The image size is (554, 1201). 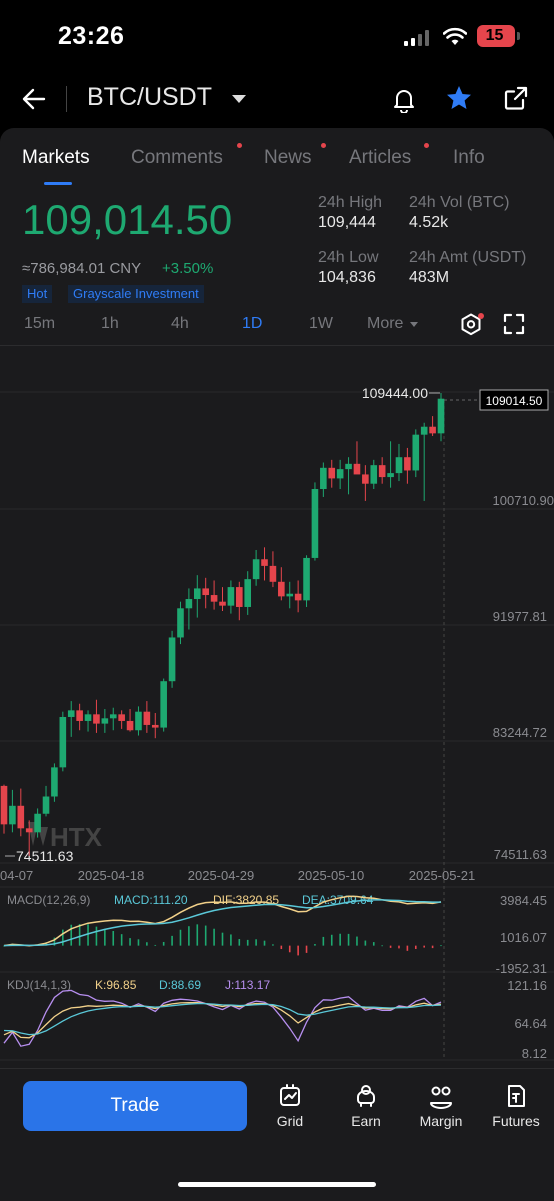 What do you see at coordinates (520, 854) in the screenshot?
I see `price-axis-label: 74511.63` at bounding box center [520, 854].